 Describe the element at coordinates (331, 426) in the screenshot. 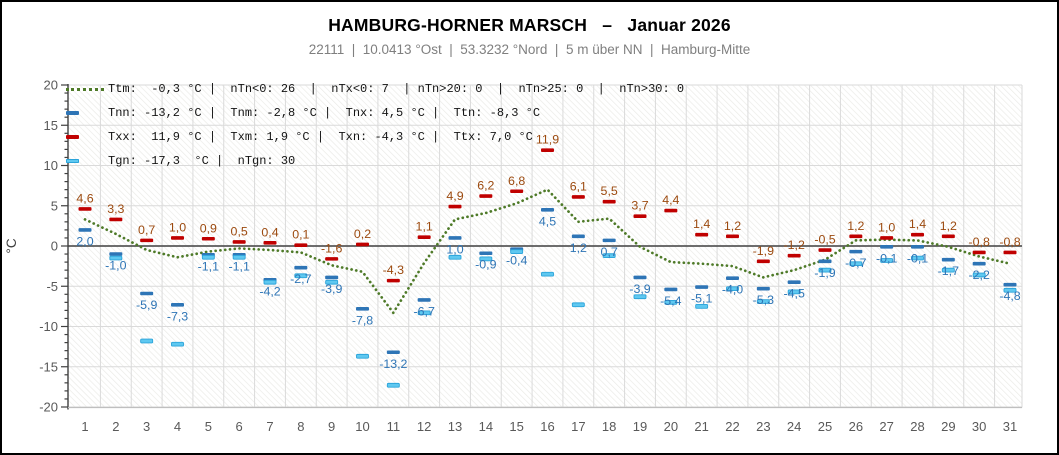

I see `x-axis-label: 9` at that location.